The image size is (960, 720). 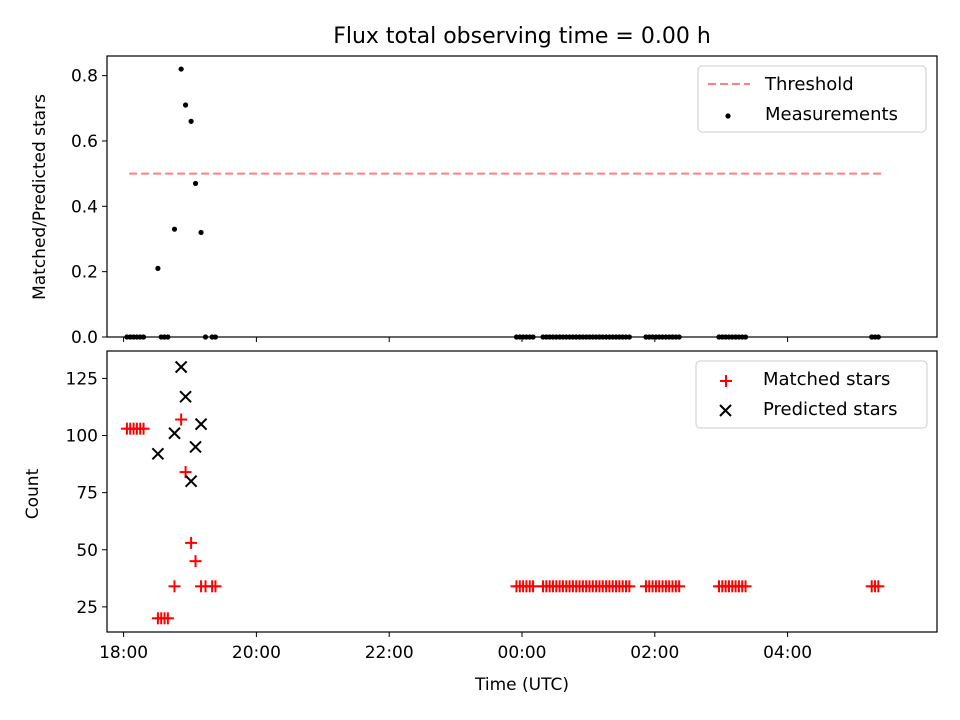 What do you see at coordinates (84, 77) in the screenshot?
I see `flux-ratio-ytick-label: 0.8` at bounding box center [84, 77].